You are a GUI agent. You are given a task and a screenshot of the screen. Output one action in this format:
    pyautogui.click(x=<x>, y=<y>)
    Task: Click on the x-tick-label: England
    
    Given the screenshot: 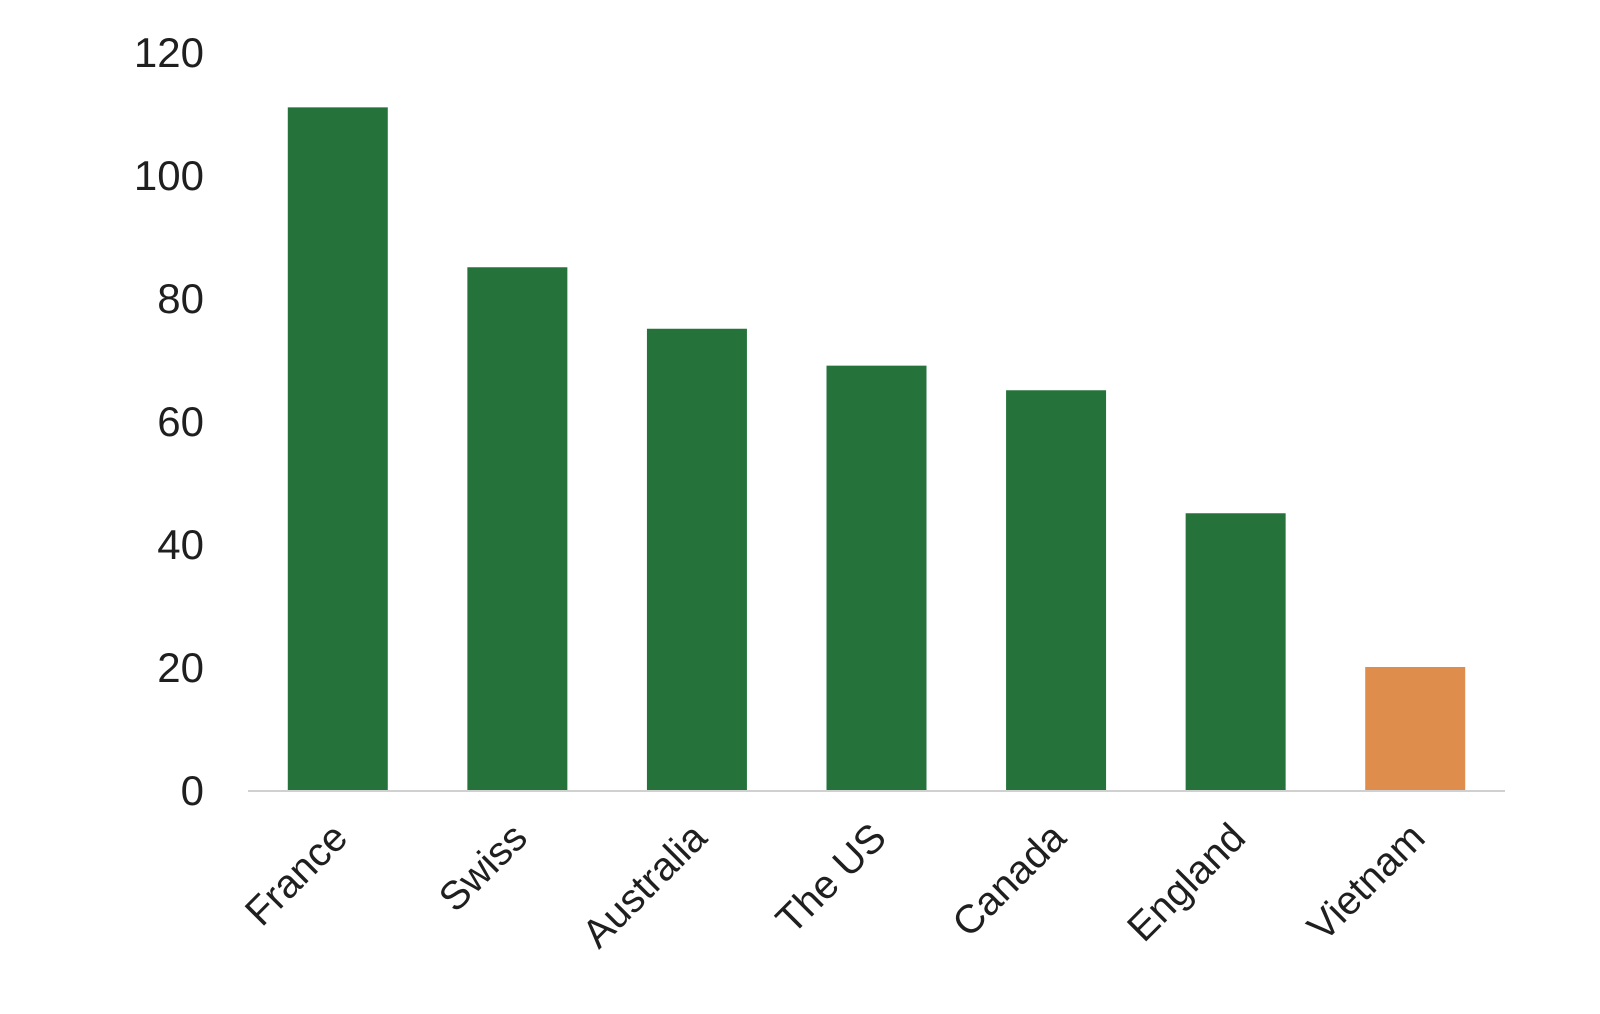 What is the action you would take?
    pyautogui.click(x=1186, y=882)
    